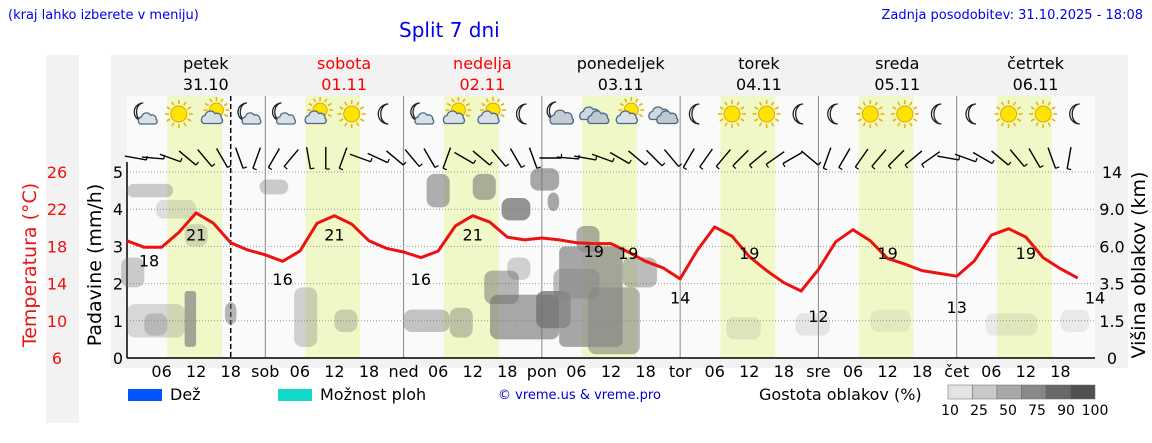  What do you see at coordinates (118, 209) in the screenshot?
I see `precip-tick: 4` at bounding box center [118, 209].